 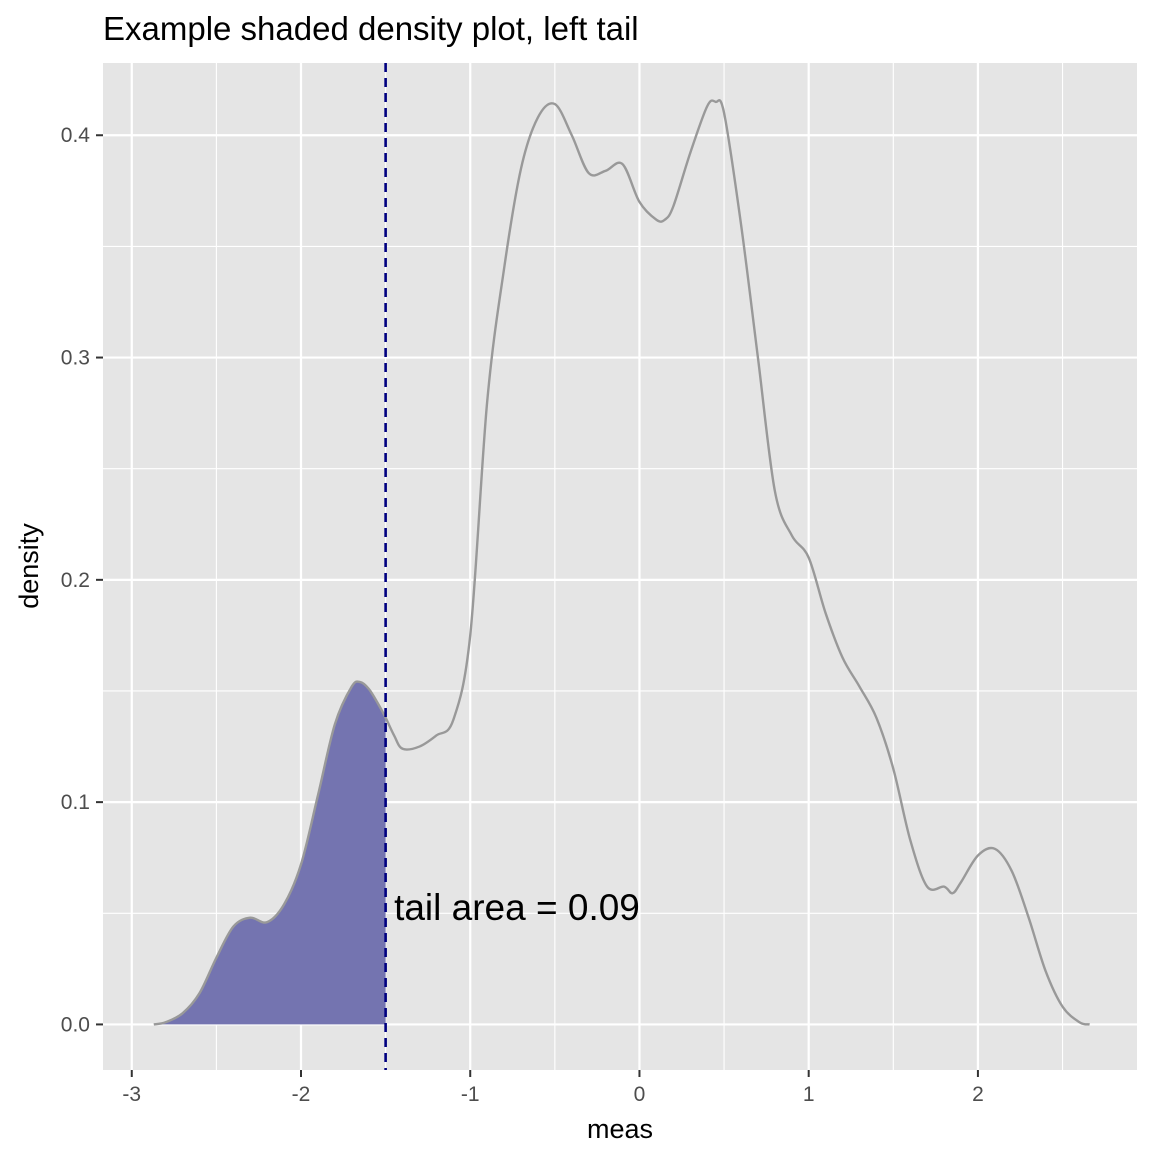 What do you see at coordinates (29, 566) in the screenshot?
I see `y-axis-title: density` at bounding box center [29, 566].